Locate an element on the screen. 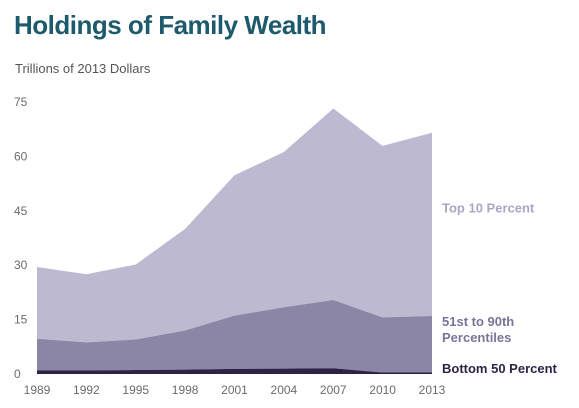 This screenshot has width=579, height=408. x-tick-label: 2001 is located at coordinates (234, 390).